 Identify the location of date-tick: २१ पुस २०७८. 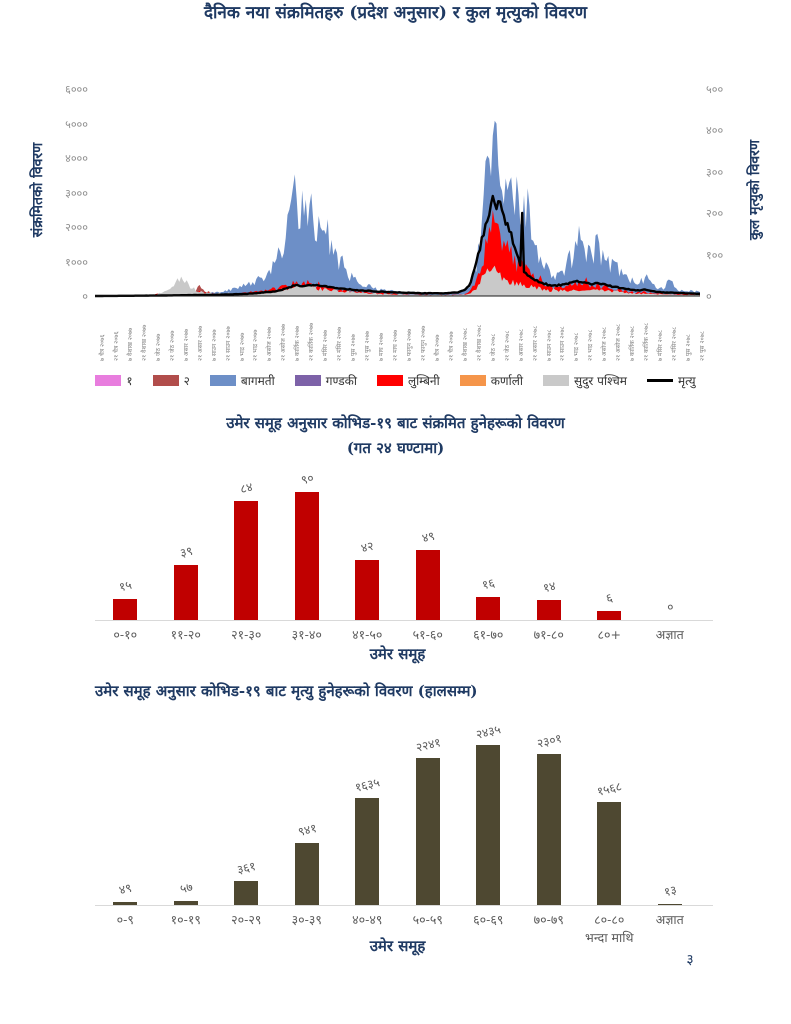
(702, 346).